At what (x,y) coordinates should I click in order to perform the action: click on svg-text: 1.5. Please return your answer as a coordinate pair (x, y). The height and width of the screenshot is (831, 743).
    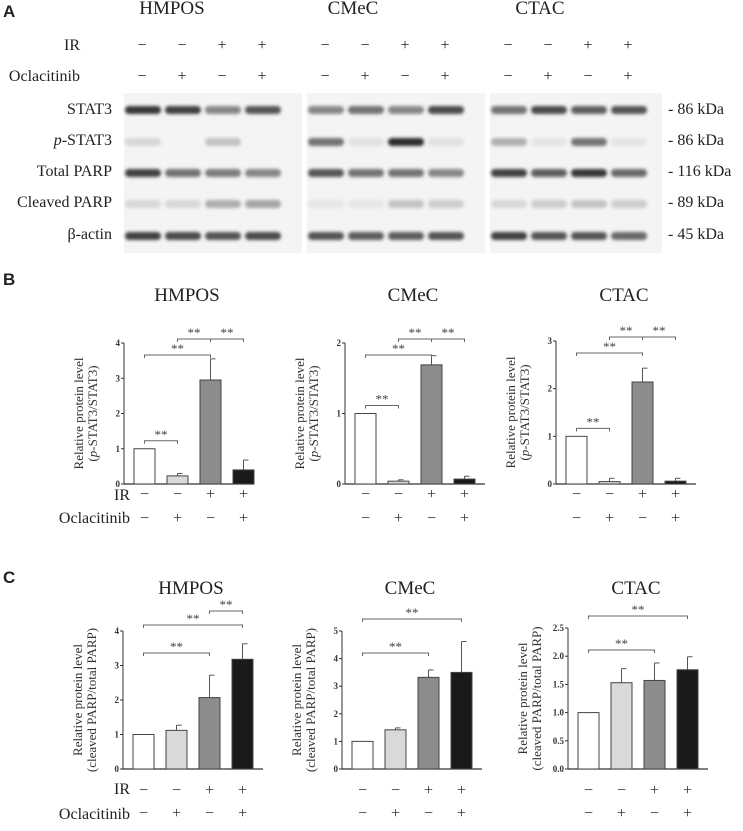
    Looking at the image, I should click on (559, 684).